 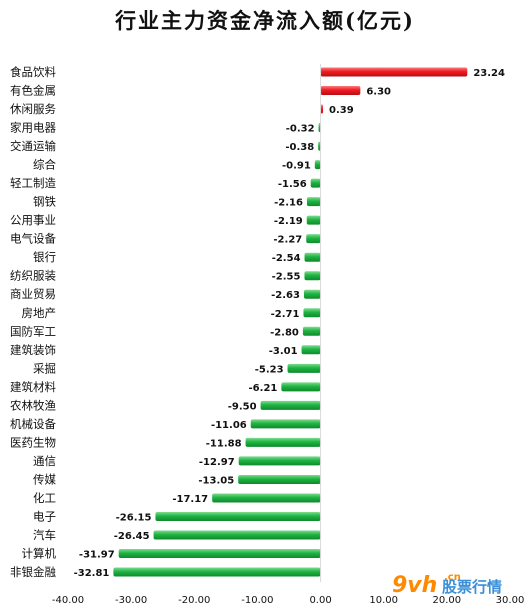 What do you see at coordinates (33, 220) in the screenshot?
I see `category-label-9: 公用事业` at bounding box center [33, 220].